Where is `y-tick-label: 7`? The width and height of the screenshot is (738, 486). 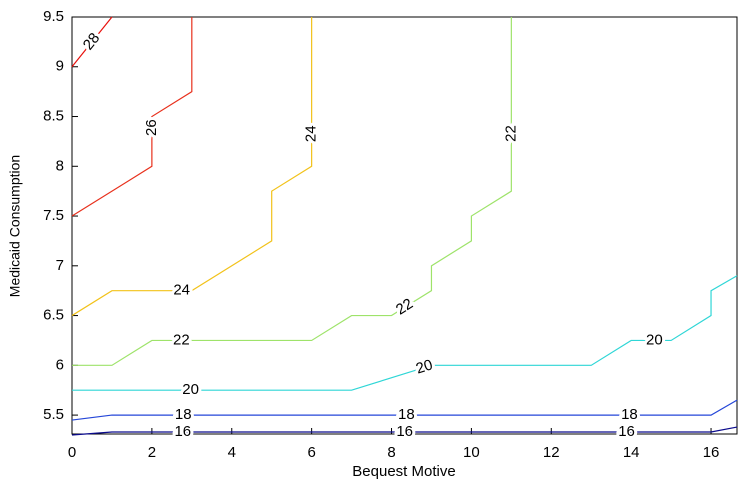 y-tick-label: 7 is located at coordinates (60, 265).